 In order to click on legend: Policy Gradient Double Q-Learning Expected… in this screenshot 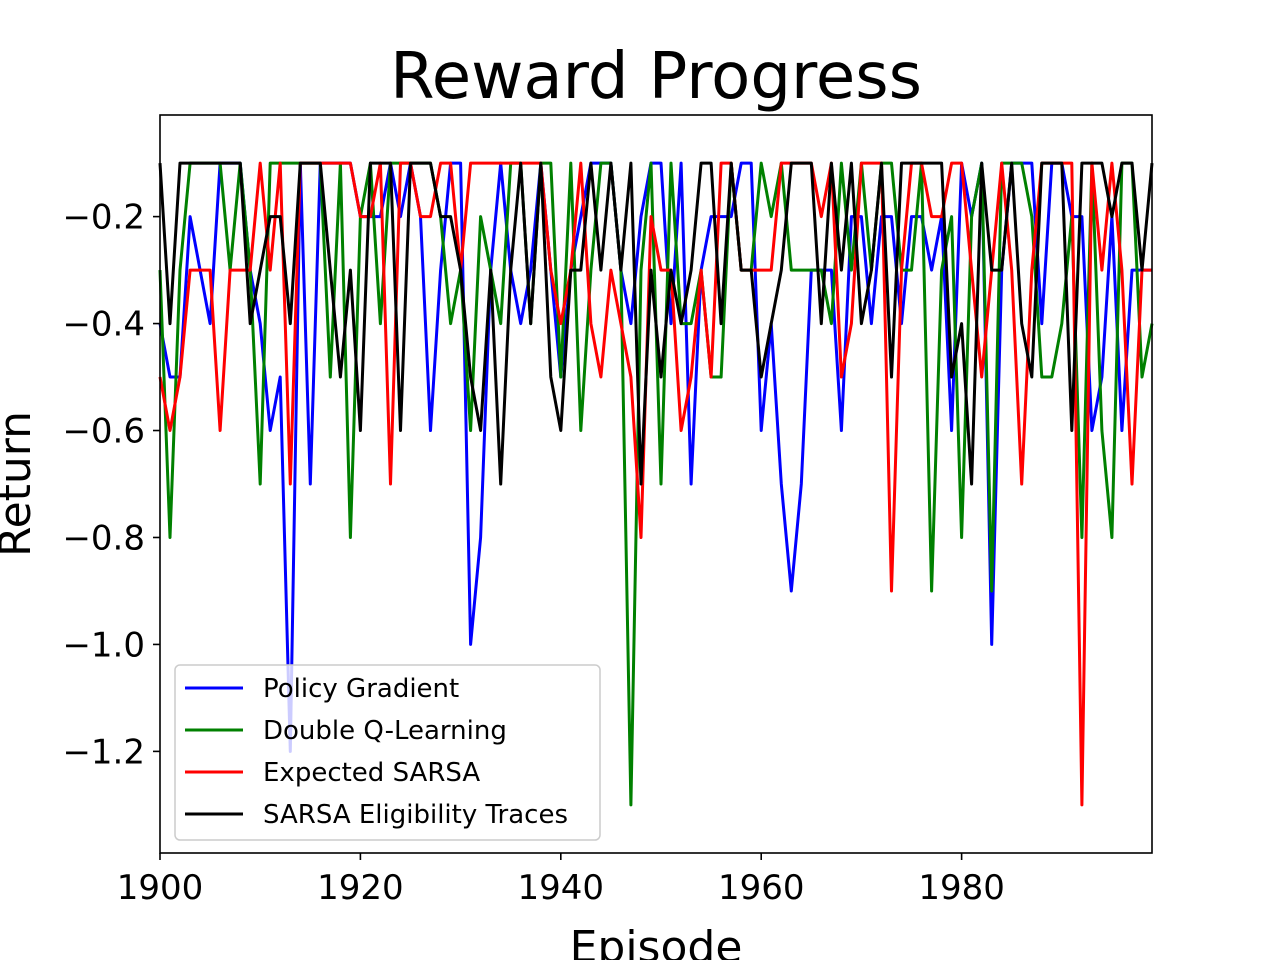, I will do `click(387, 752)`.